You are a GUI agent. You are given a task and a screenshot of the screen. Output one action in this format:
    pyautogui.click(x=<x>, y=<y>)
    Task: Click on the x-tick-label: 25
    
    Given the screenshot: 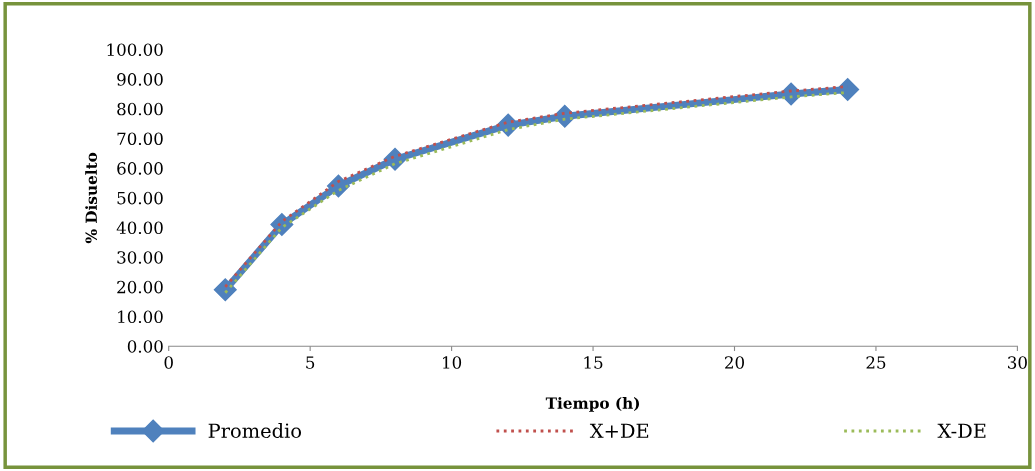 What is the action you would take?
    pyautogui.click(x=876, y=362)
    